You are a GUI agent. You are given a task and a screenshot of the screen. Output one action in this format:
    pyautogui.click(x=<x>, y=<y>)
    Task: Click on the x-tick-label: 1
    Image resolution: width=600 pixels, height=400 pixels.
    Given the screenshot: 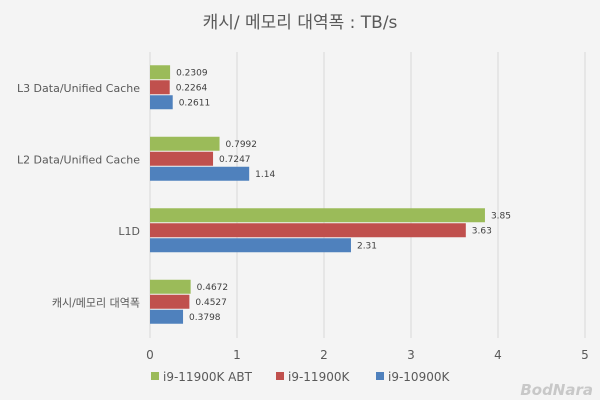 What is the action you would take?
    pyautogui.click(x=237, y=355)
    